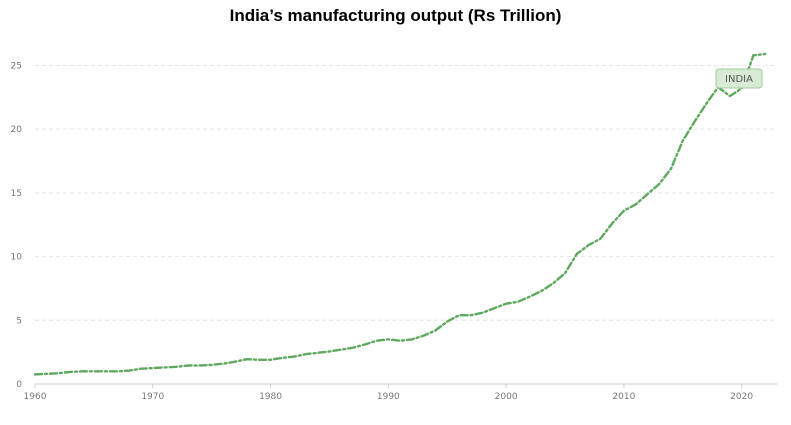  Describe the element at coordinates (741, 397) in the screenshot. I see `x-tick-label: 2020` at that location.